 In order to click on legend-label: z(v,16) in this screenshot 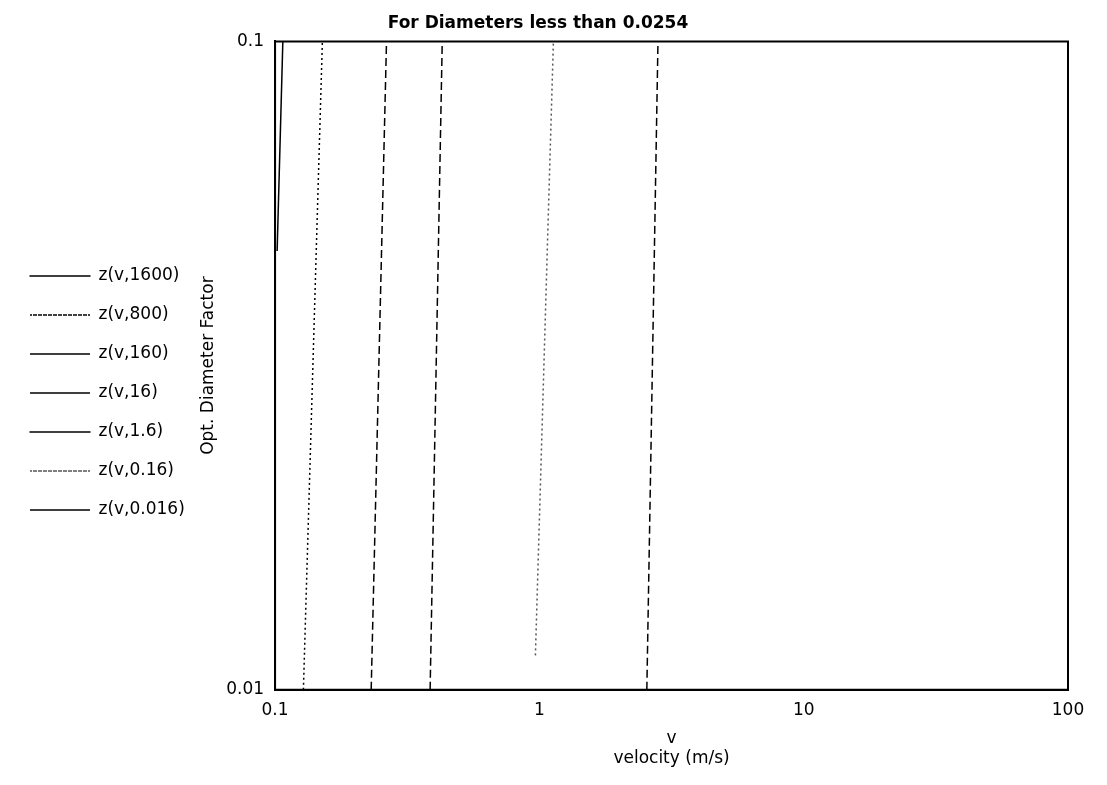, I will do `click(128, 391)`.